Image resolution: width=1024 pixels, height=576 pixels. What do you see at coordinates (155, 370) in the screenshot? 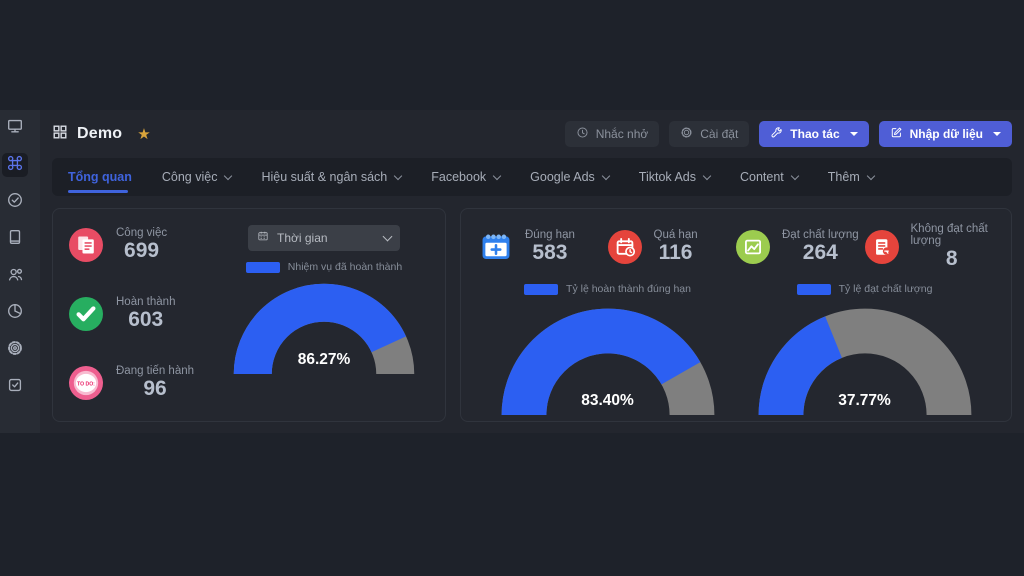
I see `stat-label: Đang tiến hành` at bounding box center [155, 370].